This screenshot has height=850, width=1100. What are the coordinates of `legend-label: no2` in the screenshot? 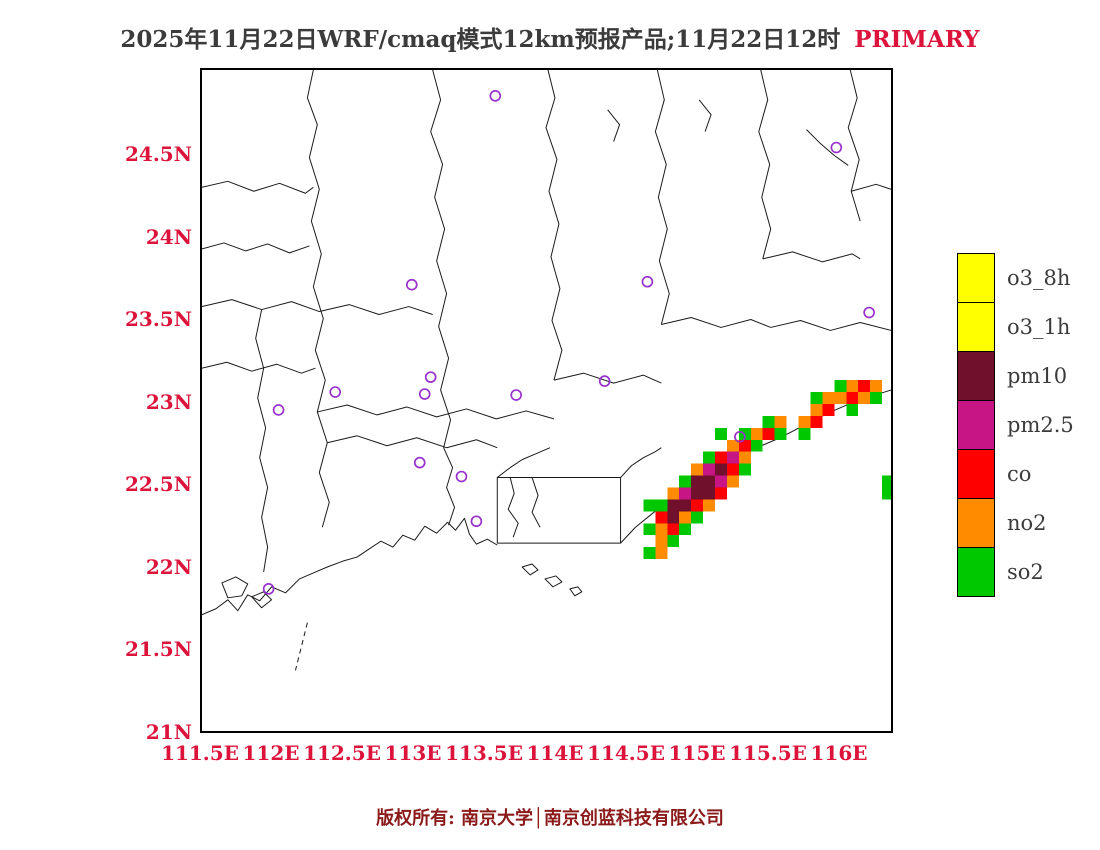 It's located at (1027, 523).